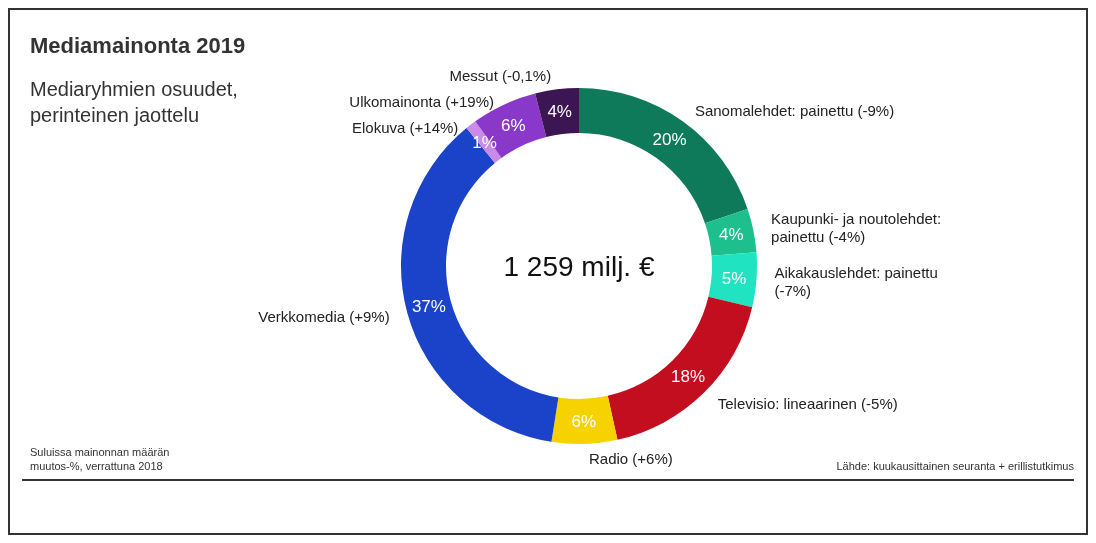 This screenshot has height=543, width=1096. What do you see at coordinates (500, 75) in the screenshot?
I see `slice-label: Messut (-0,1%)` at bounding box center [500, 75].